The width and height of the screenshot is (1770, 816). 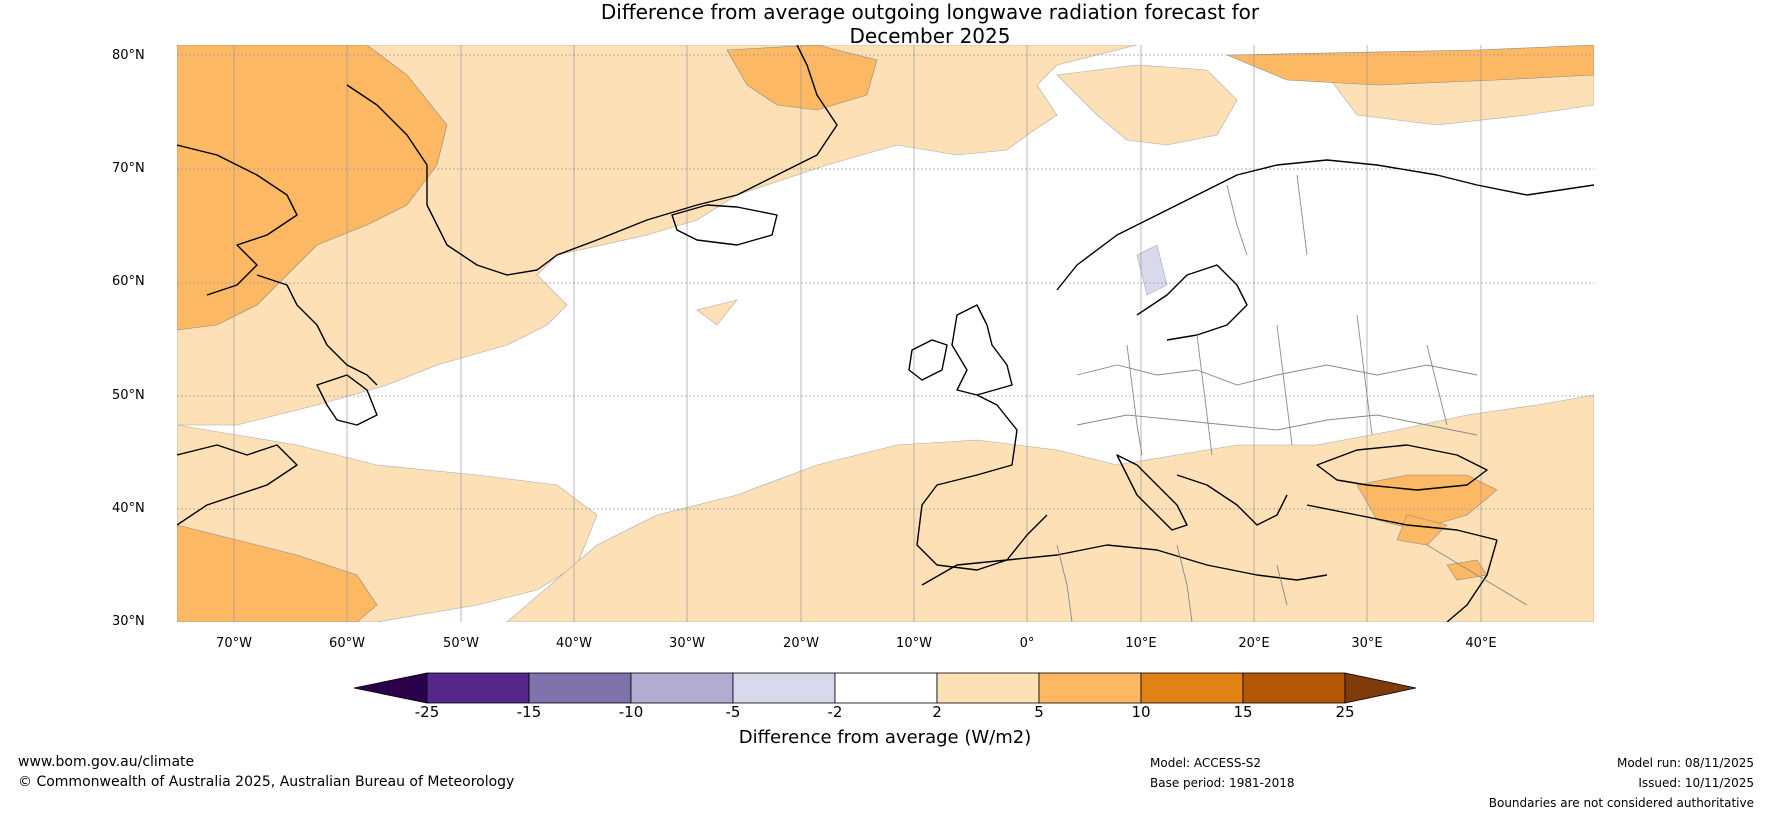 What do you see at coordinates (1243, 712) in the screenshot?
I see `colorbar-tick-15: 15` at bounding box center [1243, 712].